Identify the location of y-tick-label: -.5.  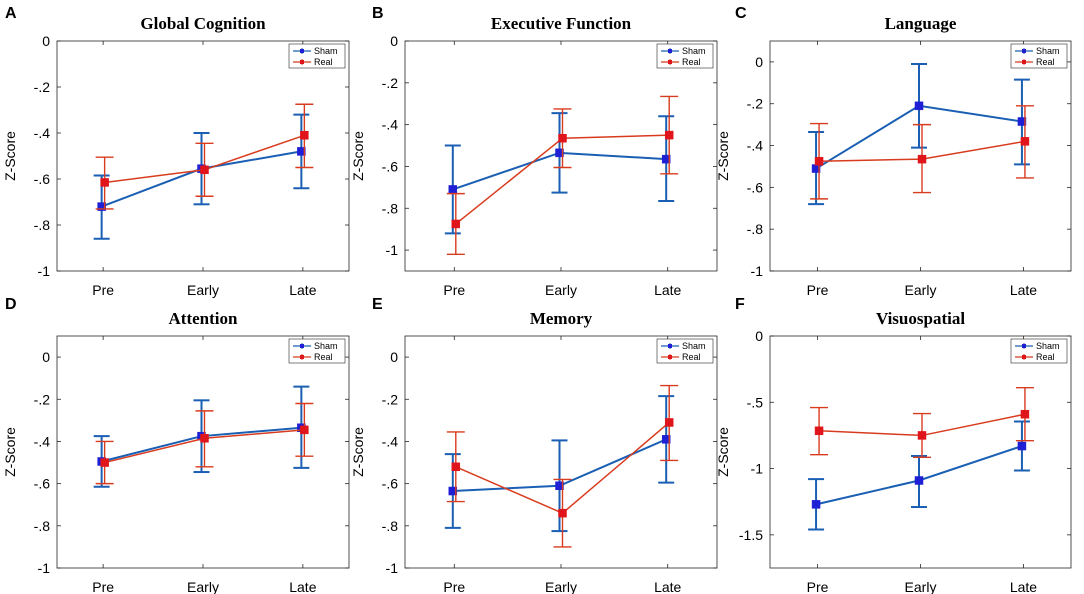
(755, 402).